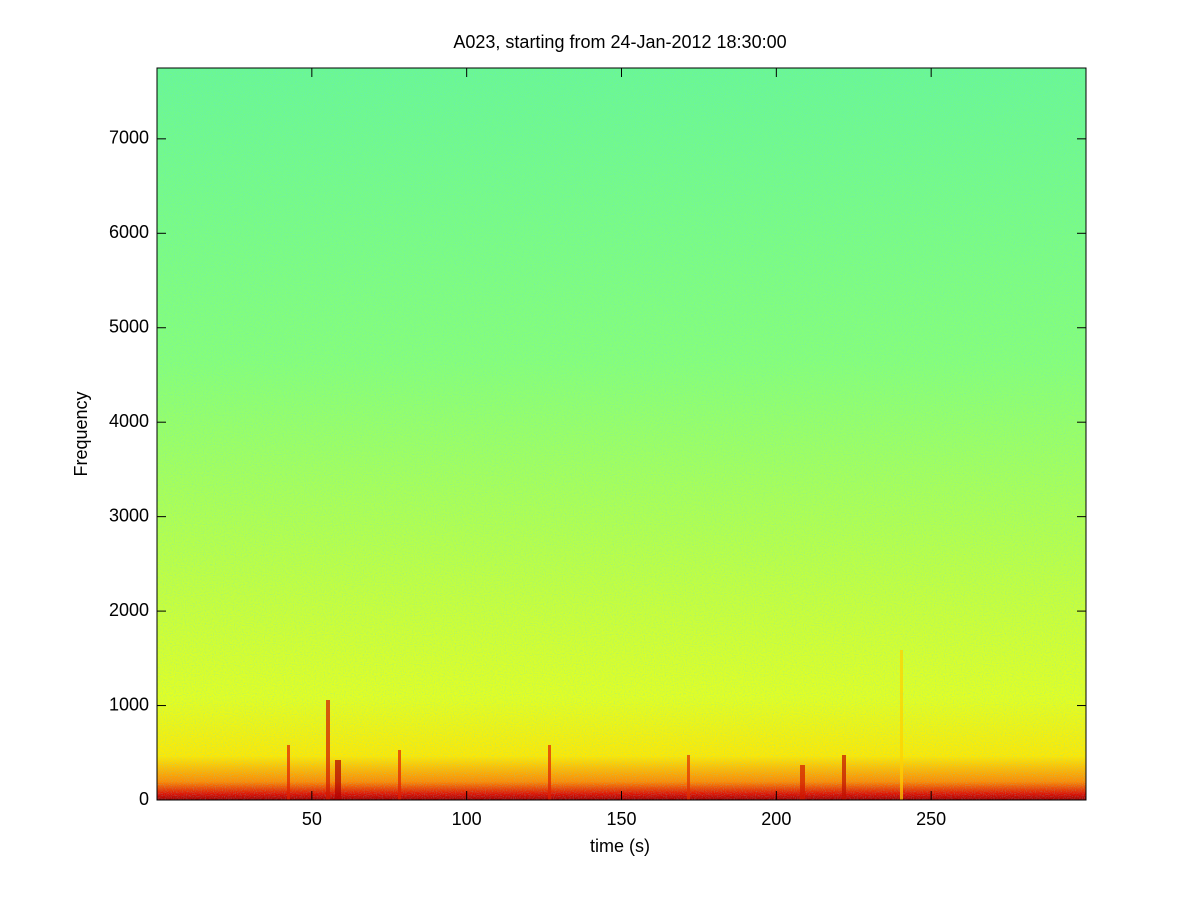 The height and width of the screenshot is (900, 1200). What do you see at coordinates (620, 846) in the screenshot?
I see `x-axis-label: time (s)` at bounding box center [620, 846].